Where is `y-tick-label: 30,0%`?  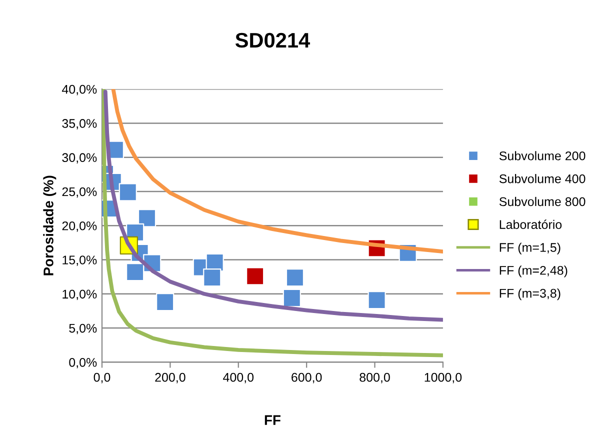 y-tick-label: 30,0% is located at coordinates (79, 158).